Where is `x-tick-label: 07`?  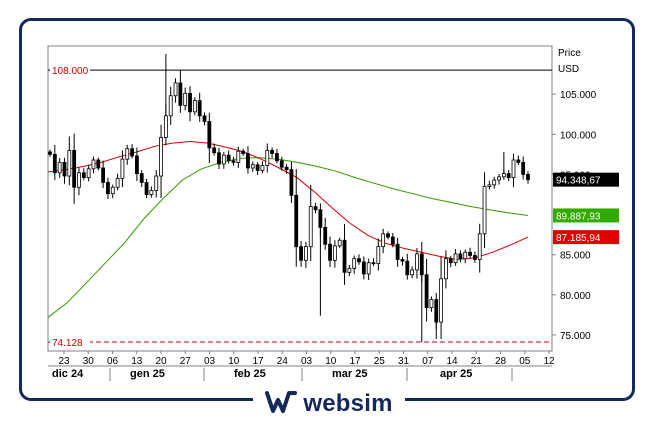
x-tick-label: 07 is located at coordinates (428, 361).